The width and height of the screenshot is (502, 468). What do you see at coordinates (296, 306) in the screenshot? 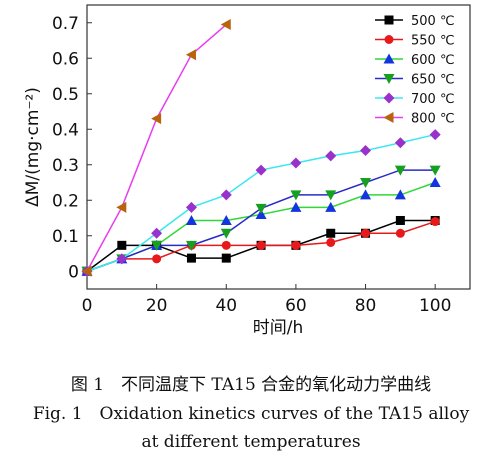
I see `x-tick-label: 60` at bounding box center [296, 306].